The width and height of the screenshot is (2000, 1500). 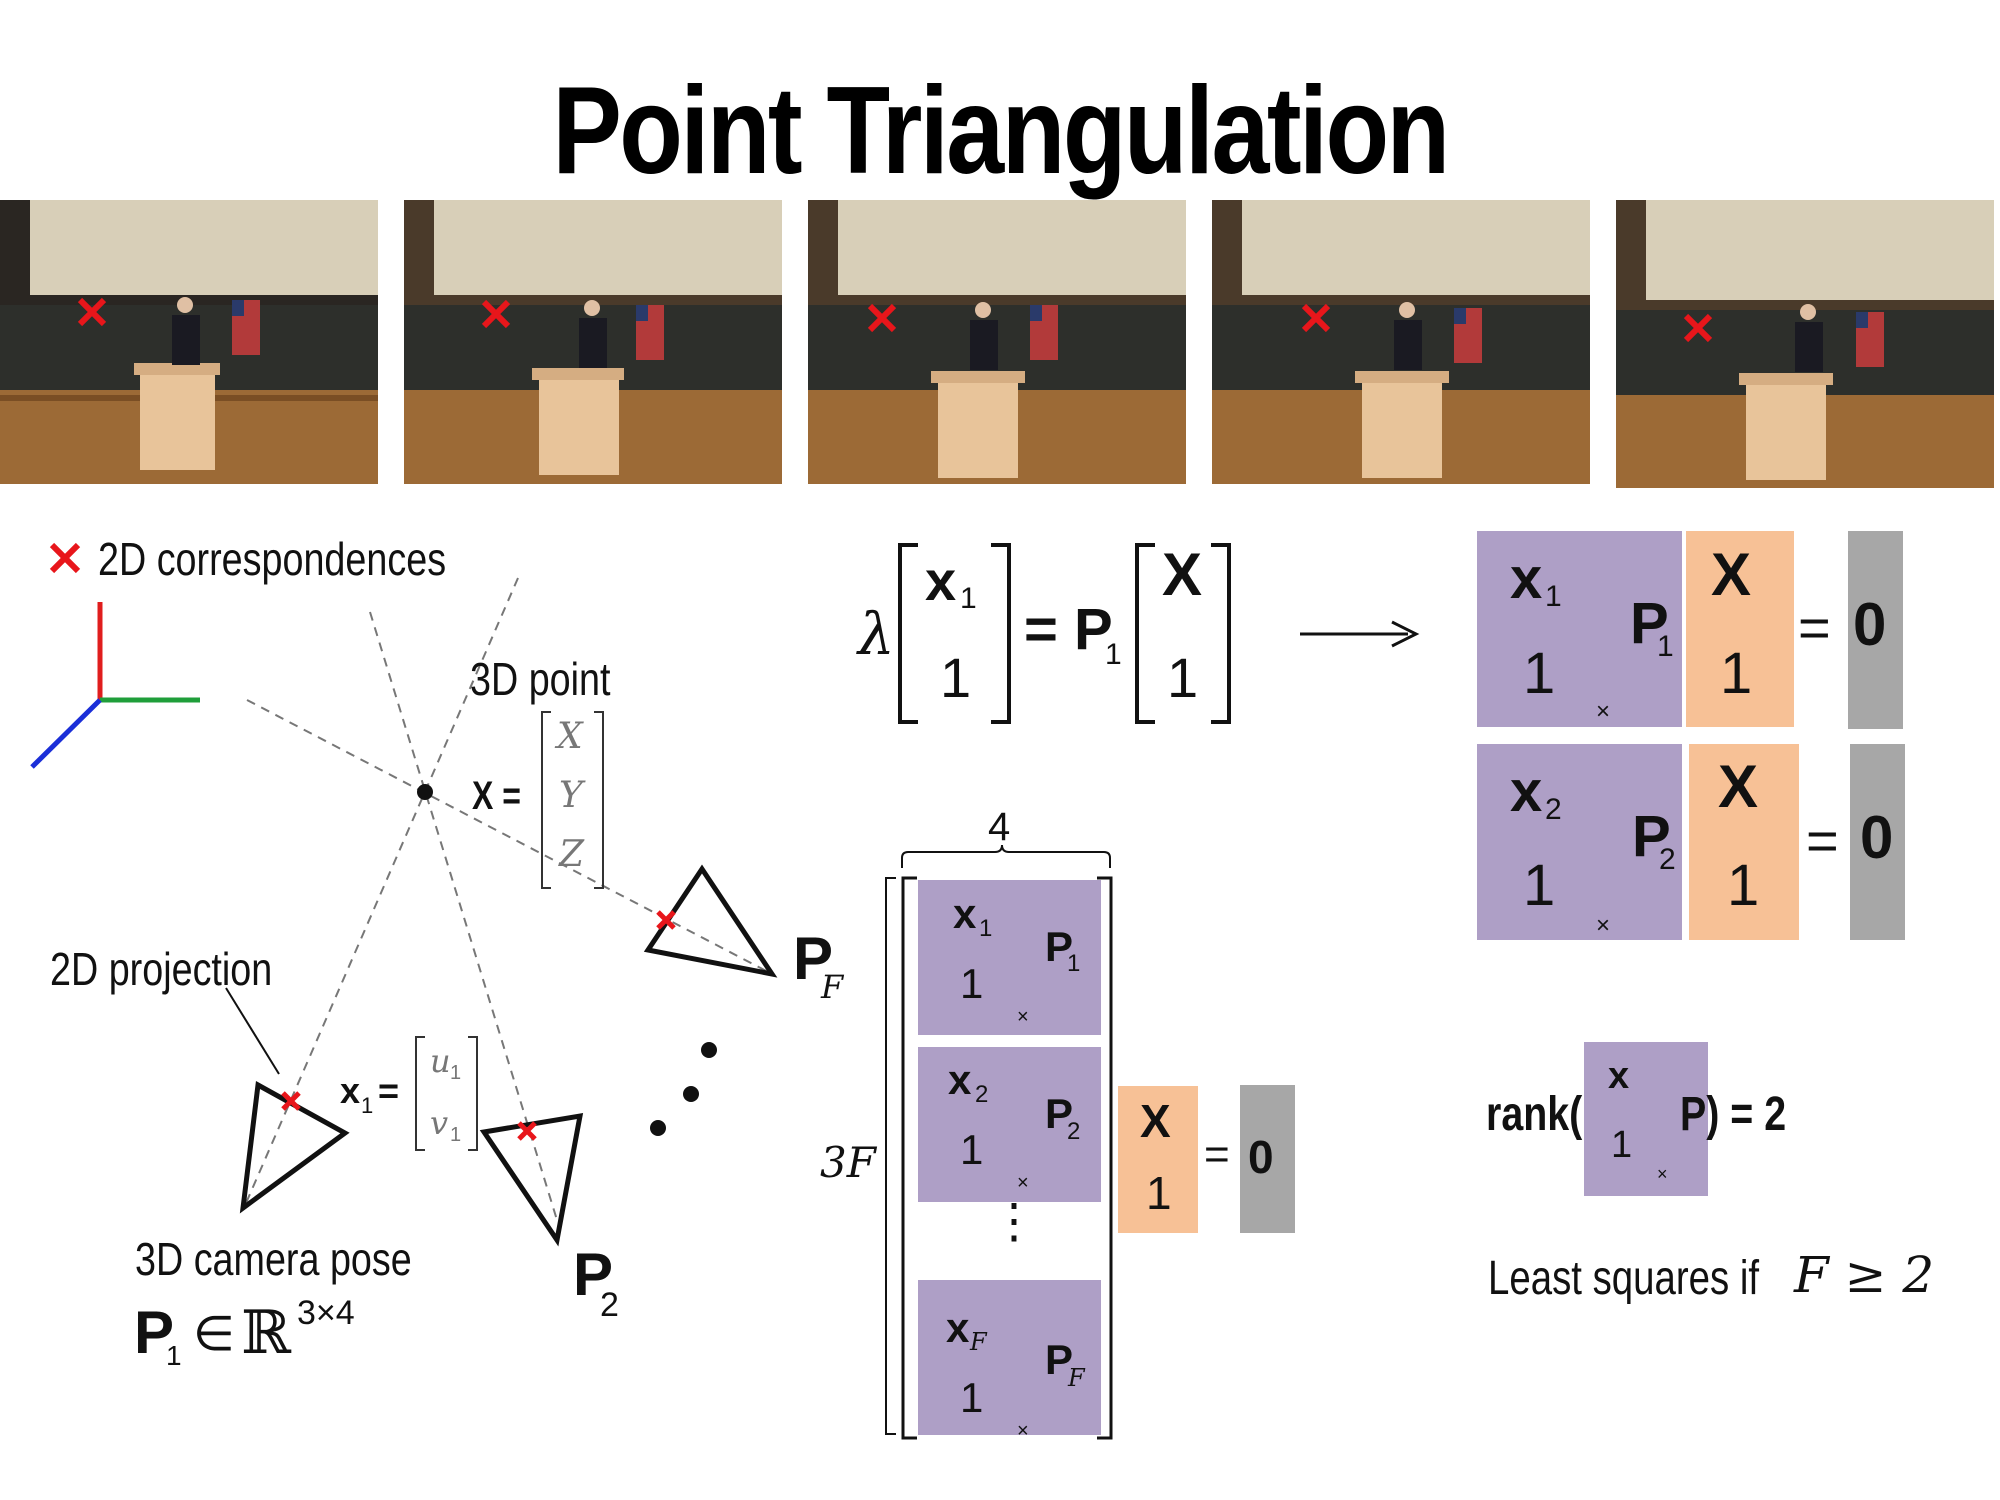 I want to click on stack-row2-times: ×, so click(x=1023, y=1183).